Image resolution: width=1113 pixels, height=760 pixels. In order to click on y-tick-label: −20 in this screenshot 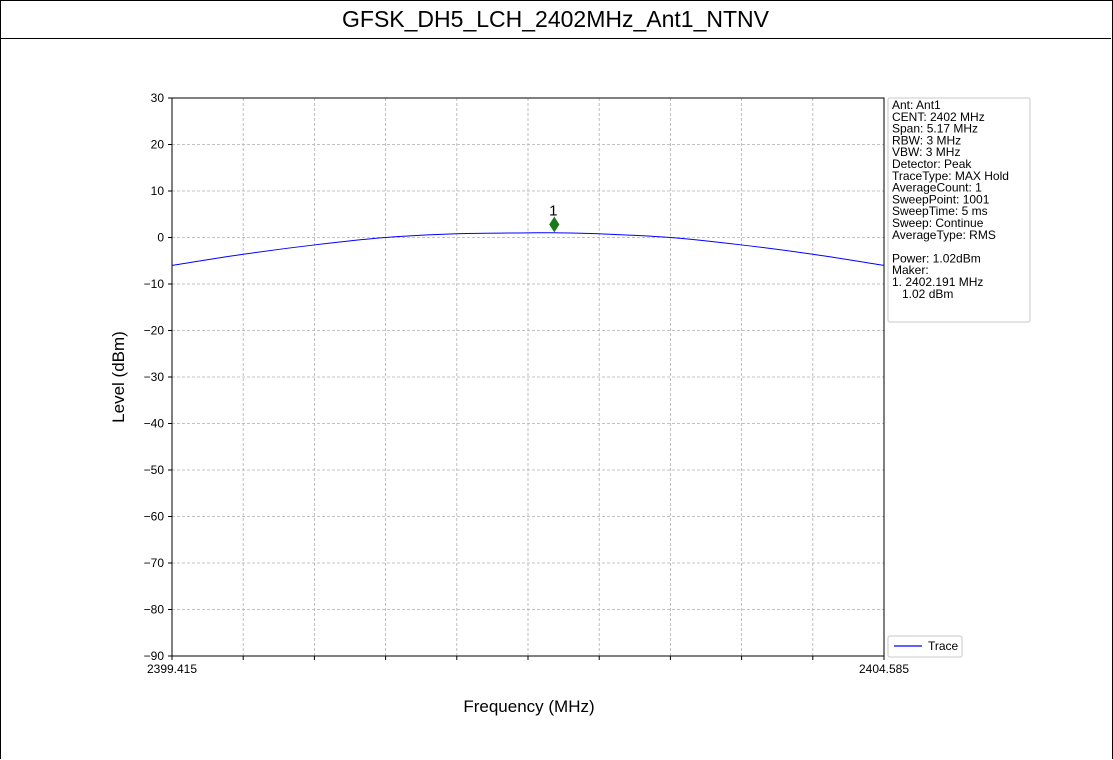, I will do `click(154, 331)`.